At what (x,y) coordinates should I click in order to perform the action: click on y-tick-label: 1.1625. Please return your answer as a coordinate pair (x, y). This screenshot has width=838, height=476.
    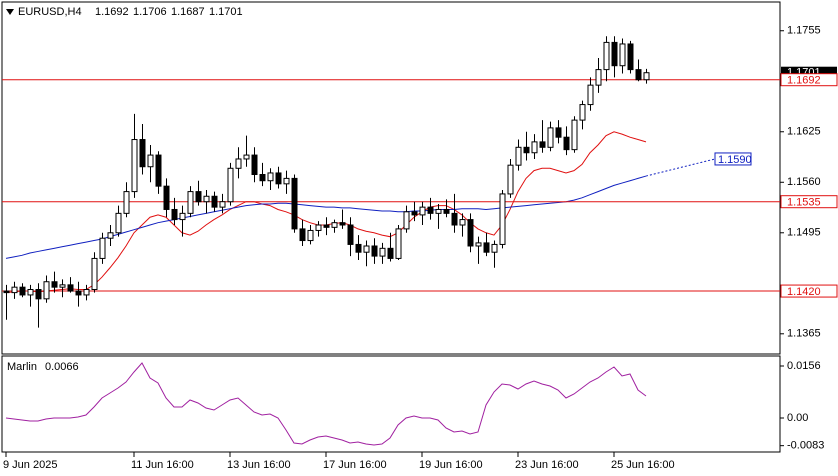
    Looking at the image, I should click on (804, 132).